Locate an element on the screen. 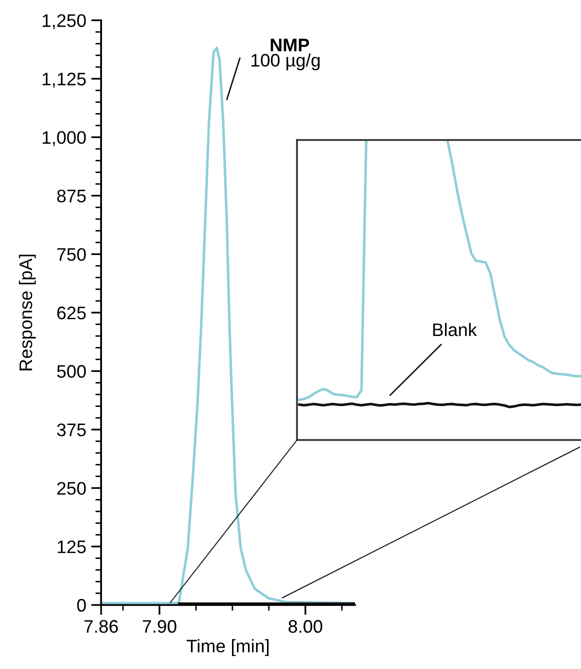 The width and height of the screenshot is (581, 669). x-tick-label: 8.00 is located at coordinates (305, 626).